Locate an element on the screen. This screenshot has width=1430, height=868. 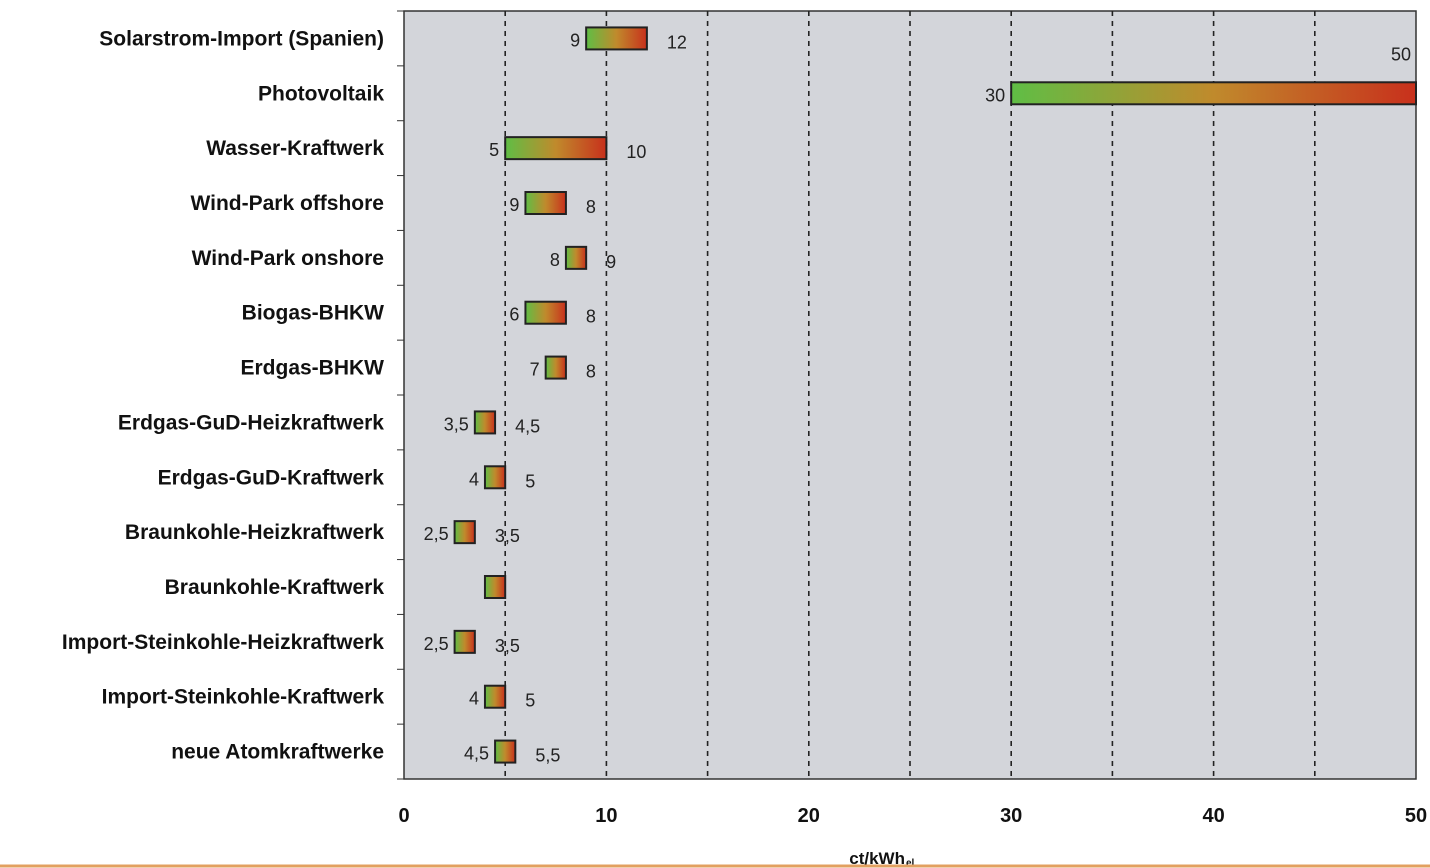
category-label: Photovoltaik is located at coordinates (321, 93).